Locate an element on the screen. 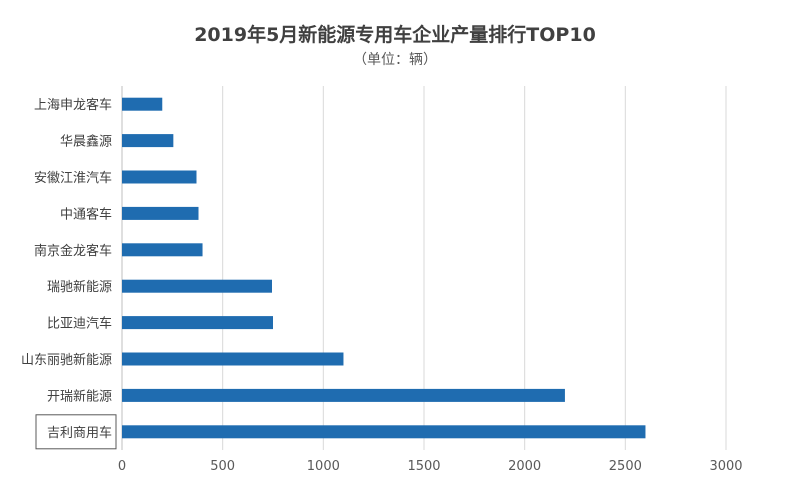  chart-subtitle: （单位：辆） is located at coordinates (395, 60).